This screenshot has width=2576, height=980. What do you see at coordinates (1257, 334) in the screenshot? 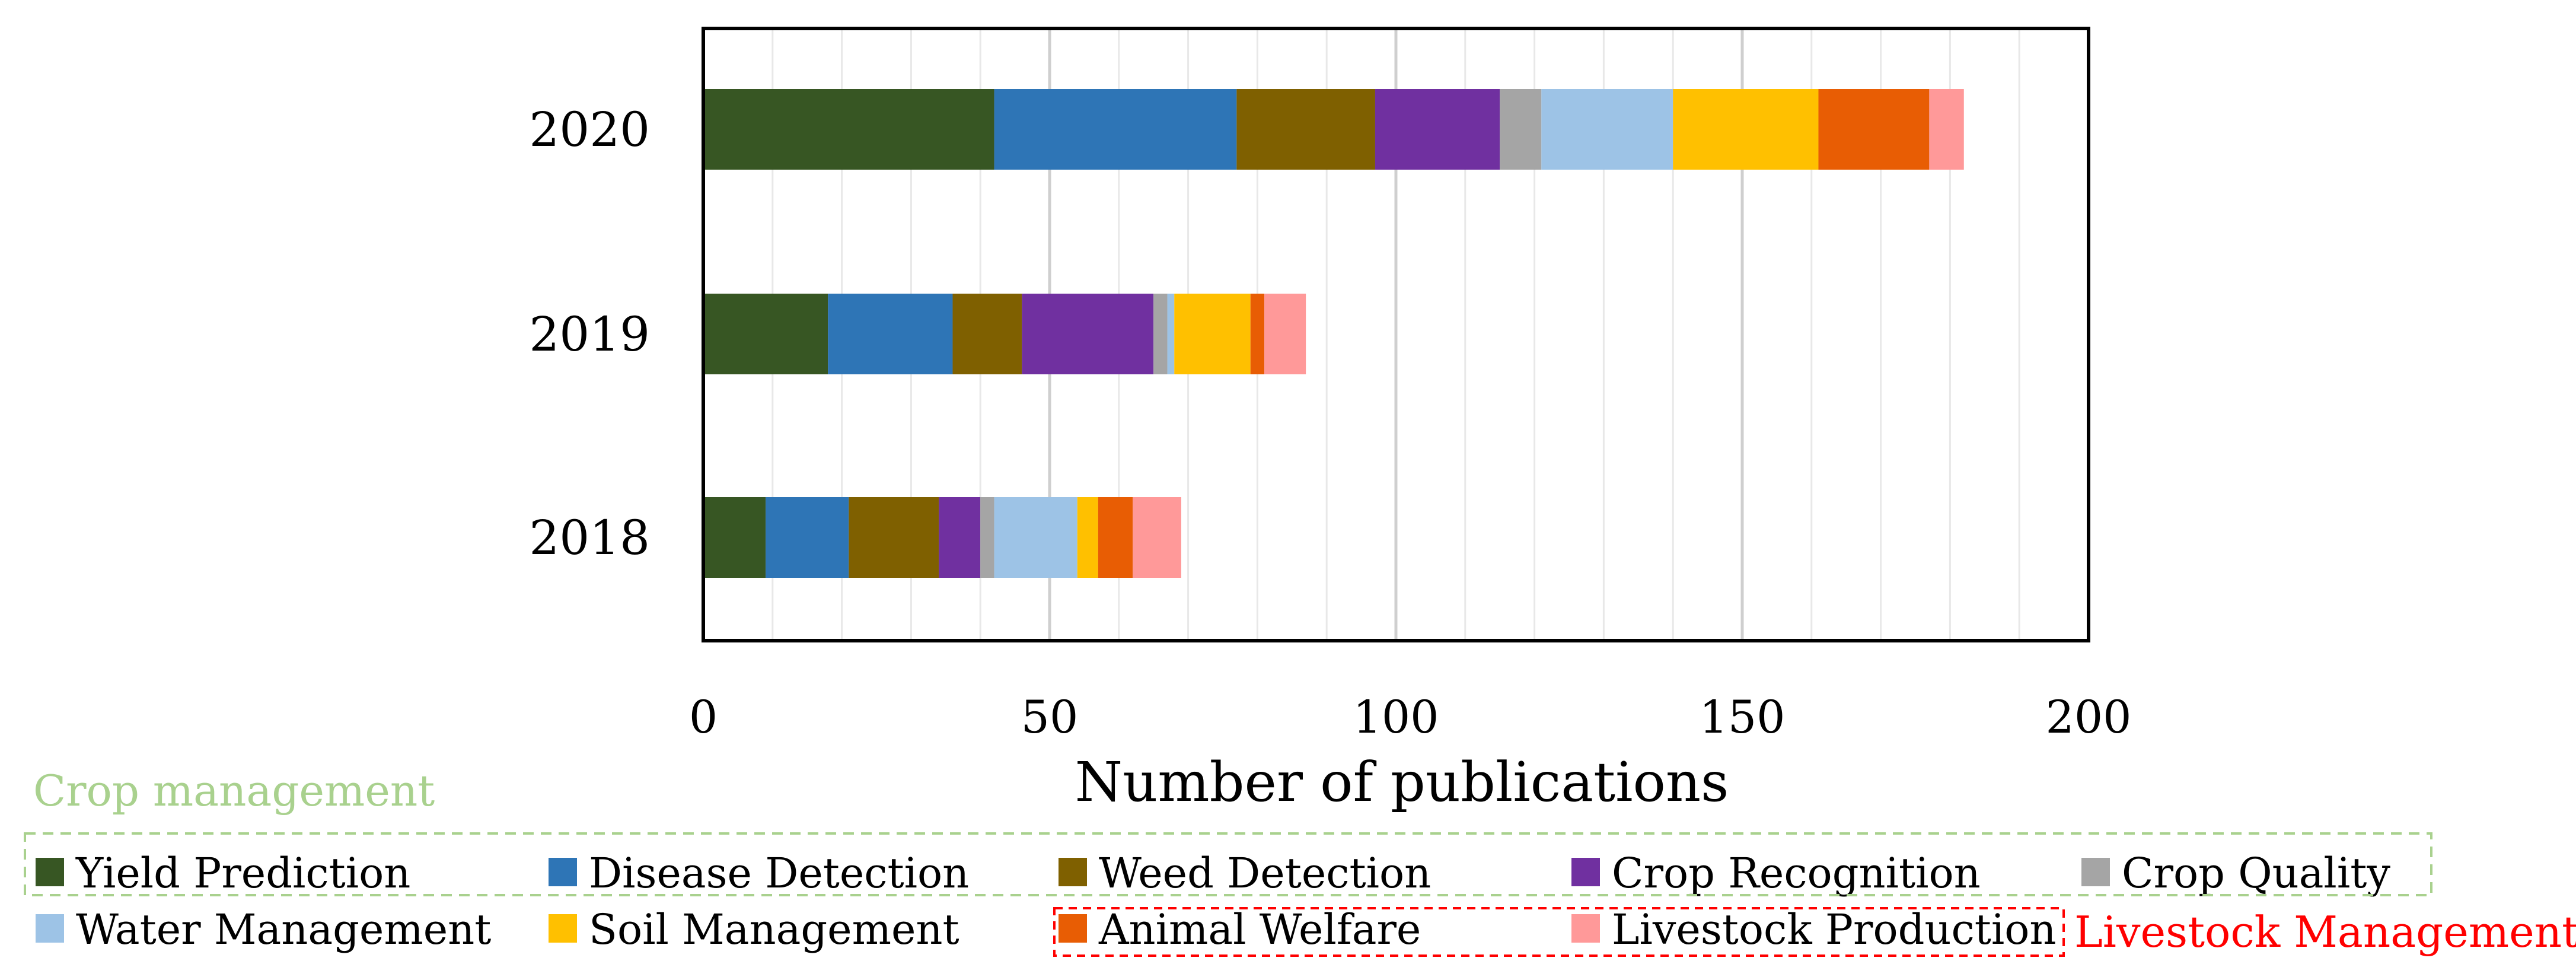
I see `bar-segment-2019-animal-welfare` at bounding box center [1257, 334].